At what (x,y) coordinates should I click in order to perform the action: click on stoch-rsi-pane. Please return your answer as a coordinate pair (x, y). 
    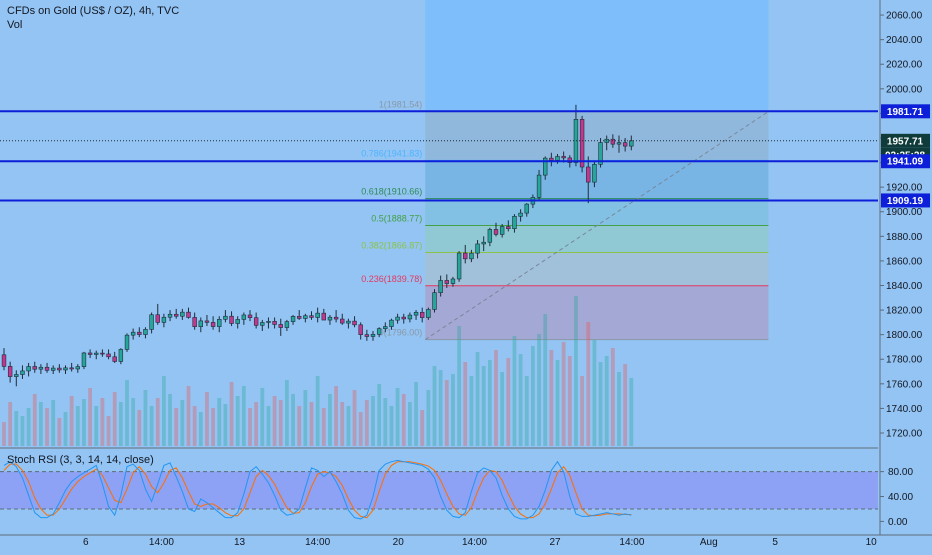
    Looking at the image, I should click on (439, 483).